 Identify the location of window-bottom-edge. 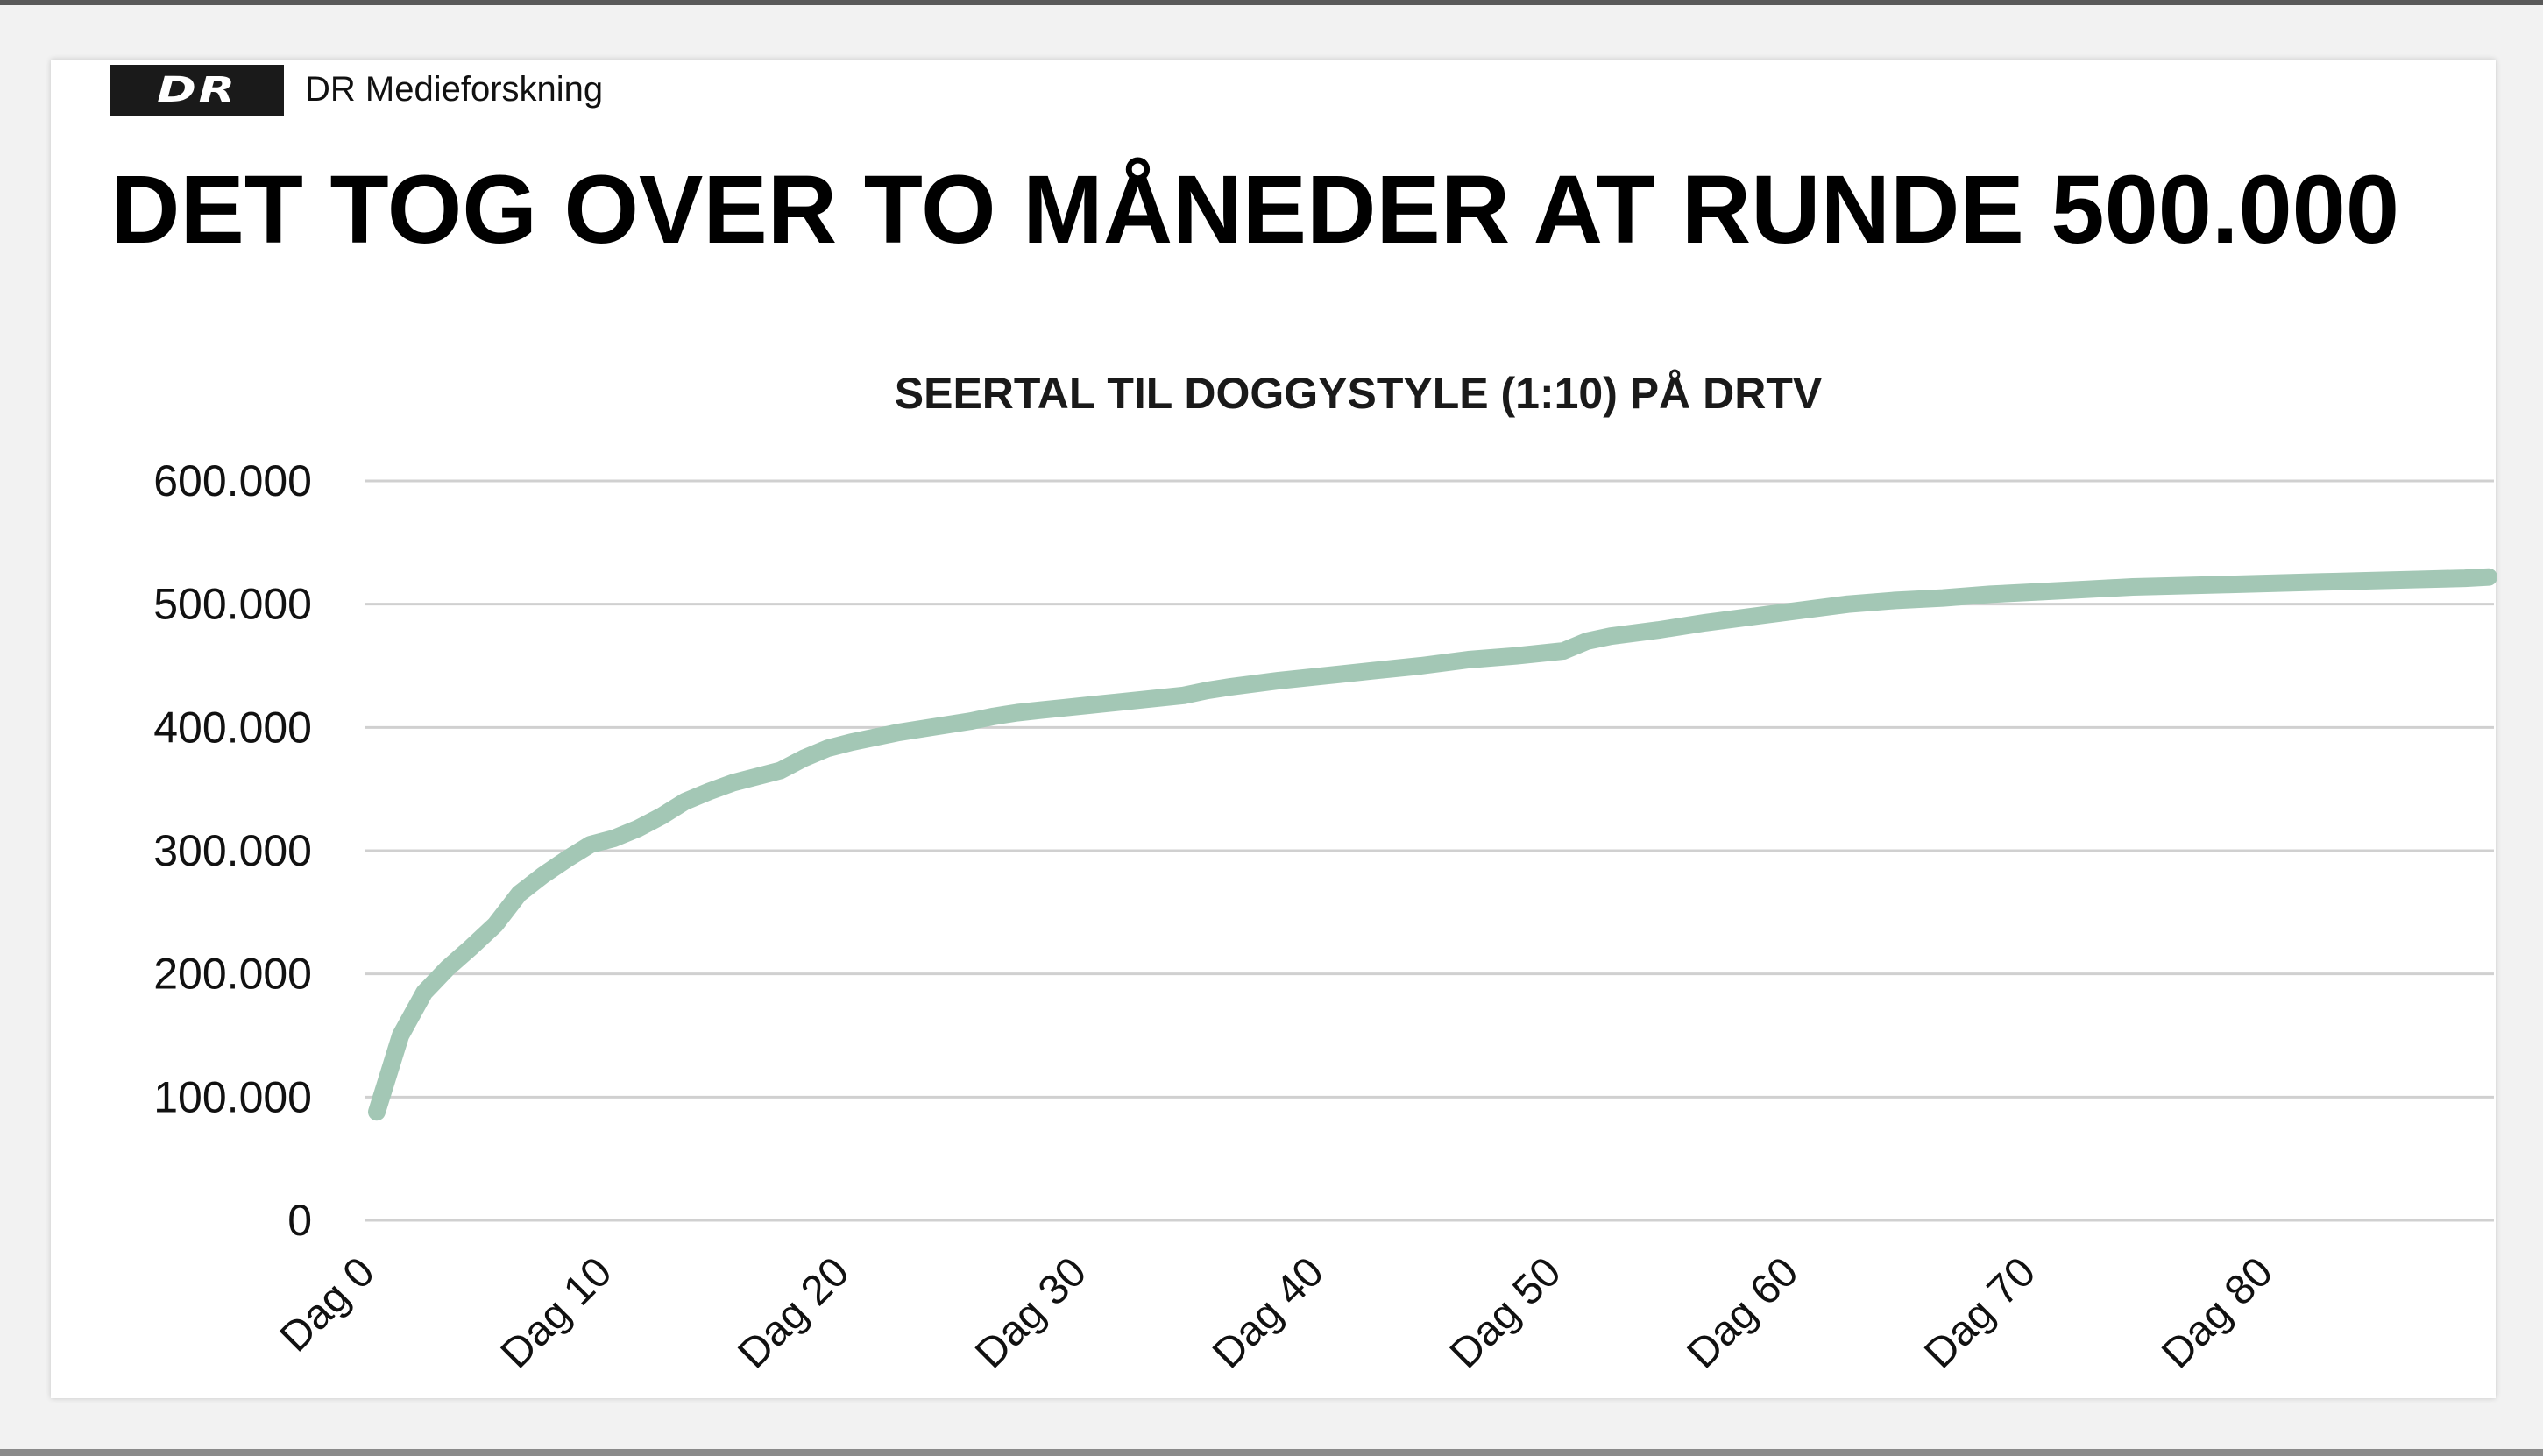
(1271, 1452).